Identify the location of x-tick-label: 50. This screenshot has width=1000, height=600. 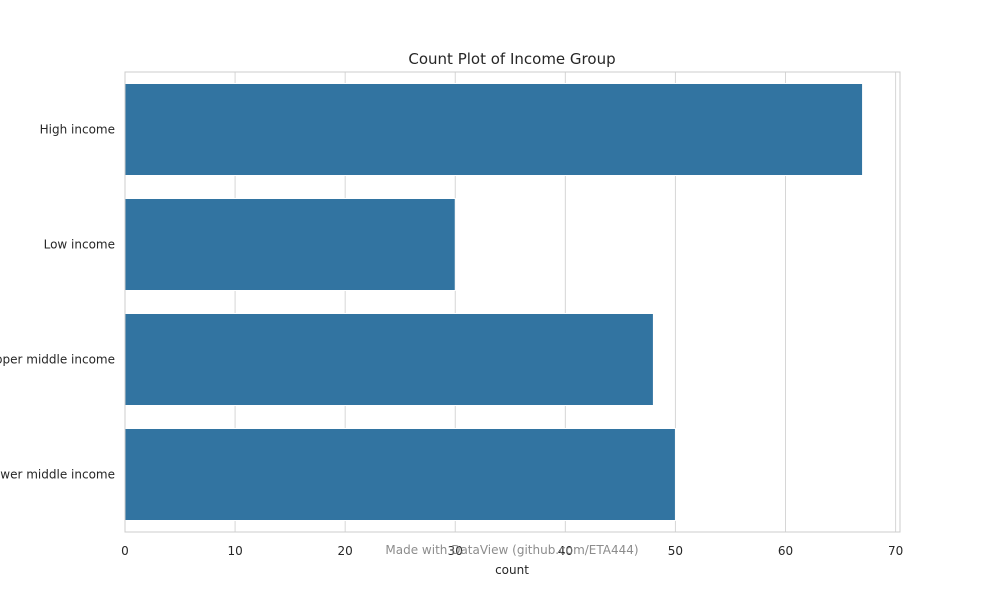
(675, 551).